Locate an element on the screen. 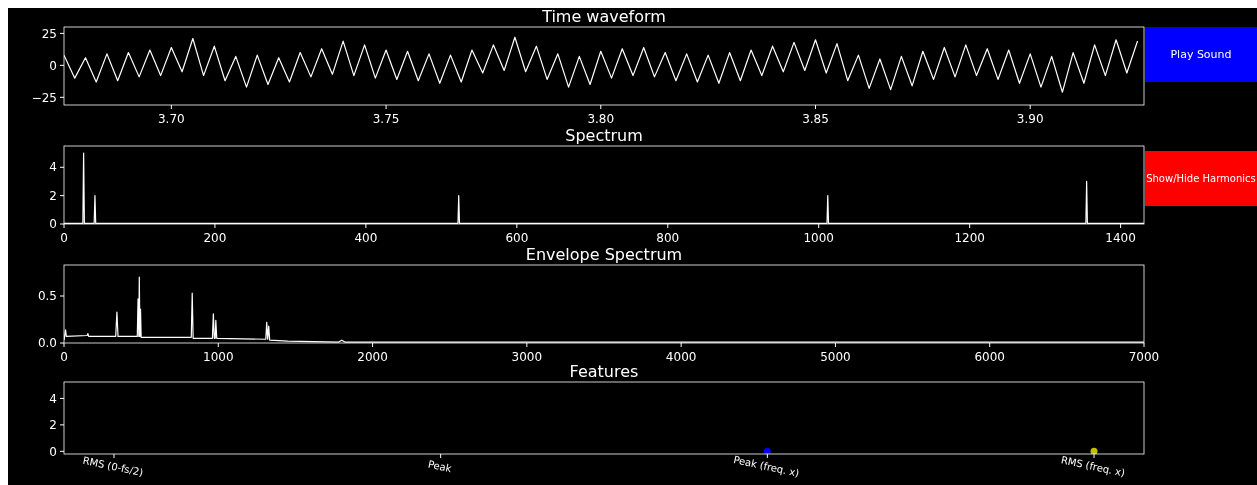  x-tick-label: 1400 is located at coordinates (1120, 237).